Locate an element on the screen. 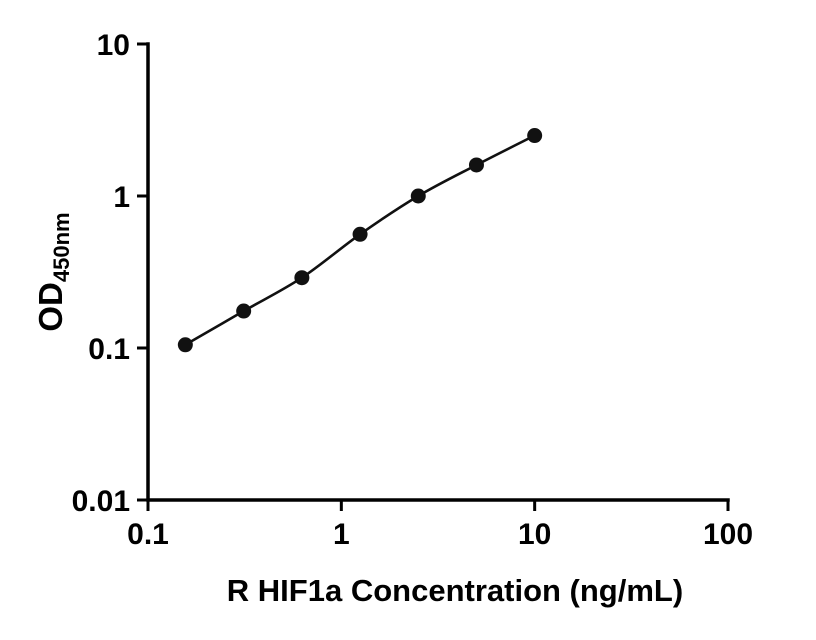 The image size is (816, 640). y-tick-label: 1 is located at coordinates (121, 197).